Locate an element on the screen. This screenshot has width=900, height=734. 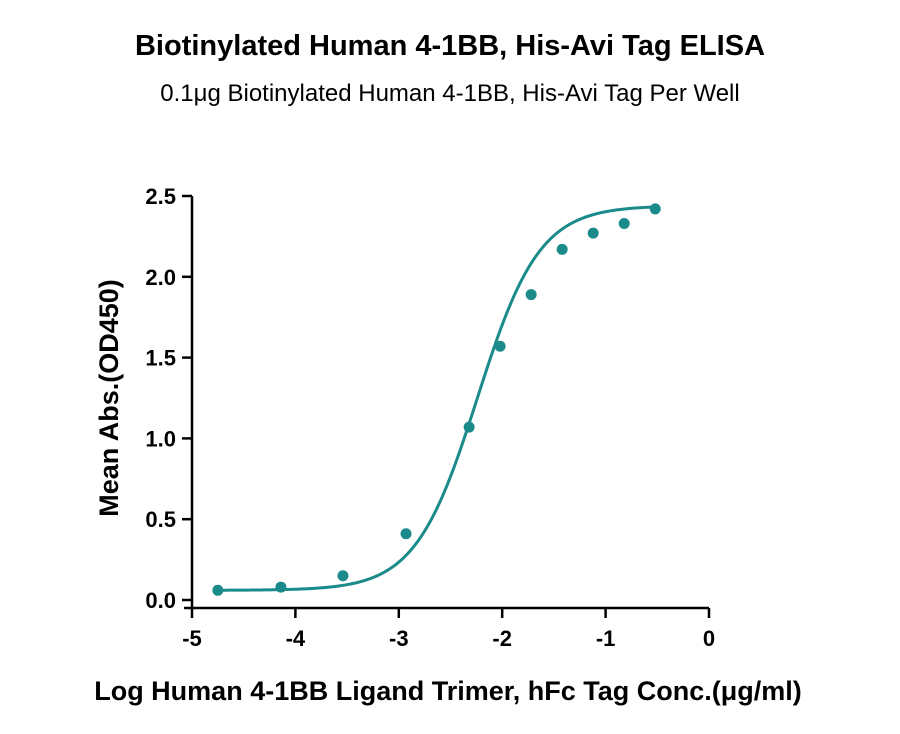
y-tick-label: 1.0 is located at coordinates (160, 438).